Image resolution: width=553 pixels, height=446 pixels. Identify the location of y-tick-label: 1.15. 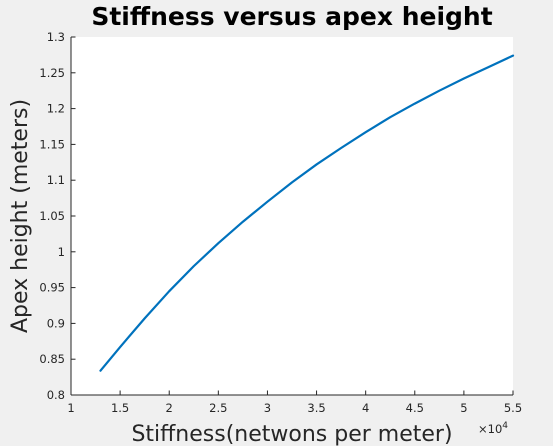
(52, 144).